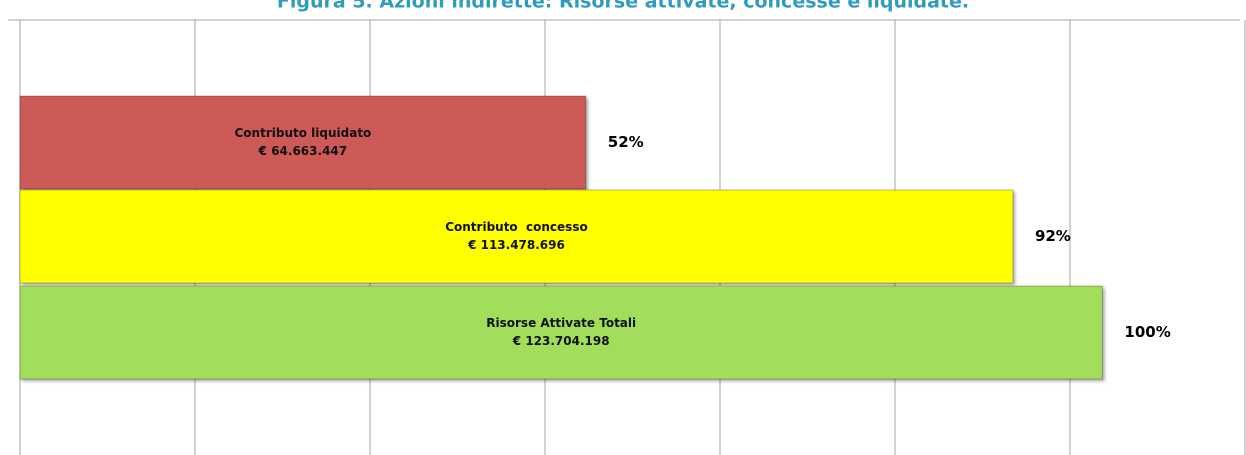 Image resolution: width=1246 pixels, height=455 pixels. What do you see at coordinates (516, 245) in the screenshot?
I see `value-label: € 113.478.696` at bounding box center [516, 245].